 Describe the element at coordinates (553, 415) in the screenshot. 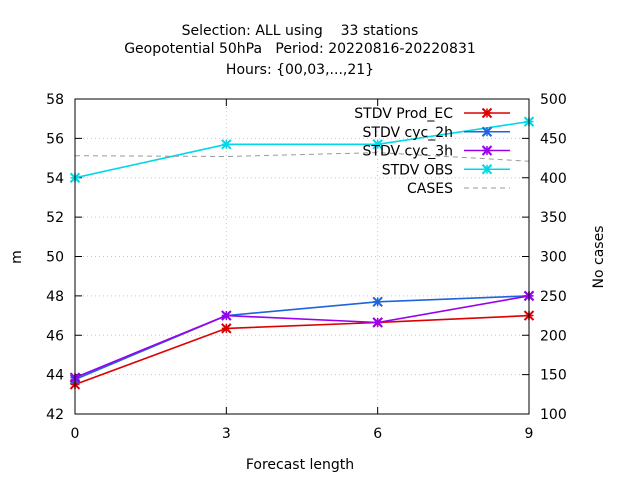

I see `y2-tick-label-0: 100` at that location.